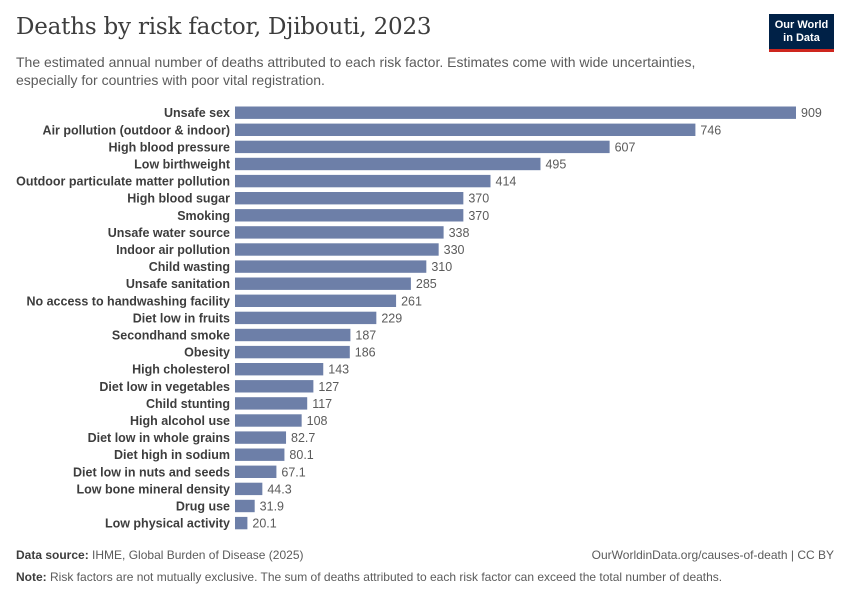 The height and width of the screenshot is (600, 850). What do you see at coordinates (555, 165) in the screenshot?
I see `value-label: 495` at bounding box center [555, 165].